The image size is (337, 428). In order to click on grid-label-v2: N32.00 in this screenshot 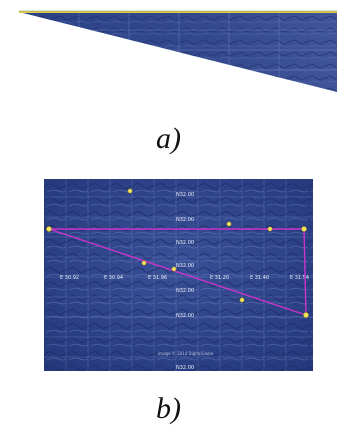, I will do `click(185, 220)`.